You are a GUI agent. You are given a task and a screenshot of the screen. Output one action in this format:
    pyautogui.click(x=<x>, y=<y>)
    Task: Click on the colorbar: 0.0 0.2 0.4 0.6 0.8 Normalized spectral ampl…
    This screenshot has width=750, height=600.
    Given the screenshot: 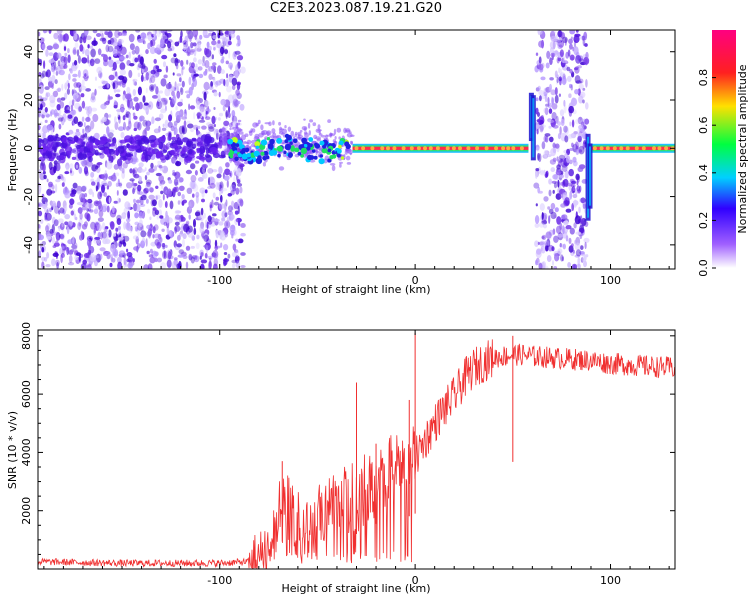 What is the action you would take?
    pyautogui.click(x=723, y=153)
    